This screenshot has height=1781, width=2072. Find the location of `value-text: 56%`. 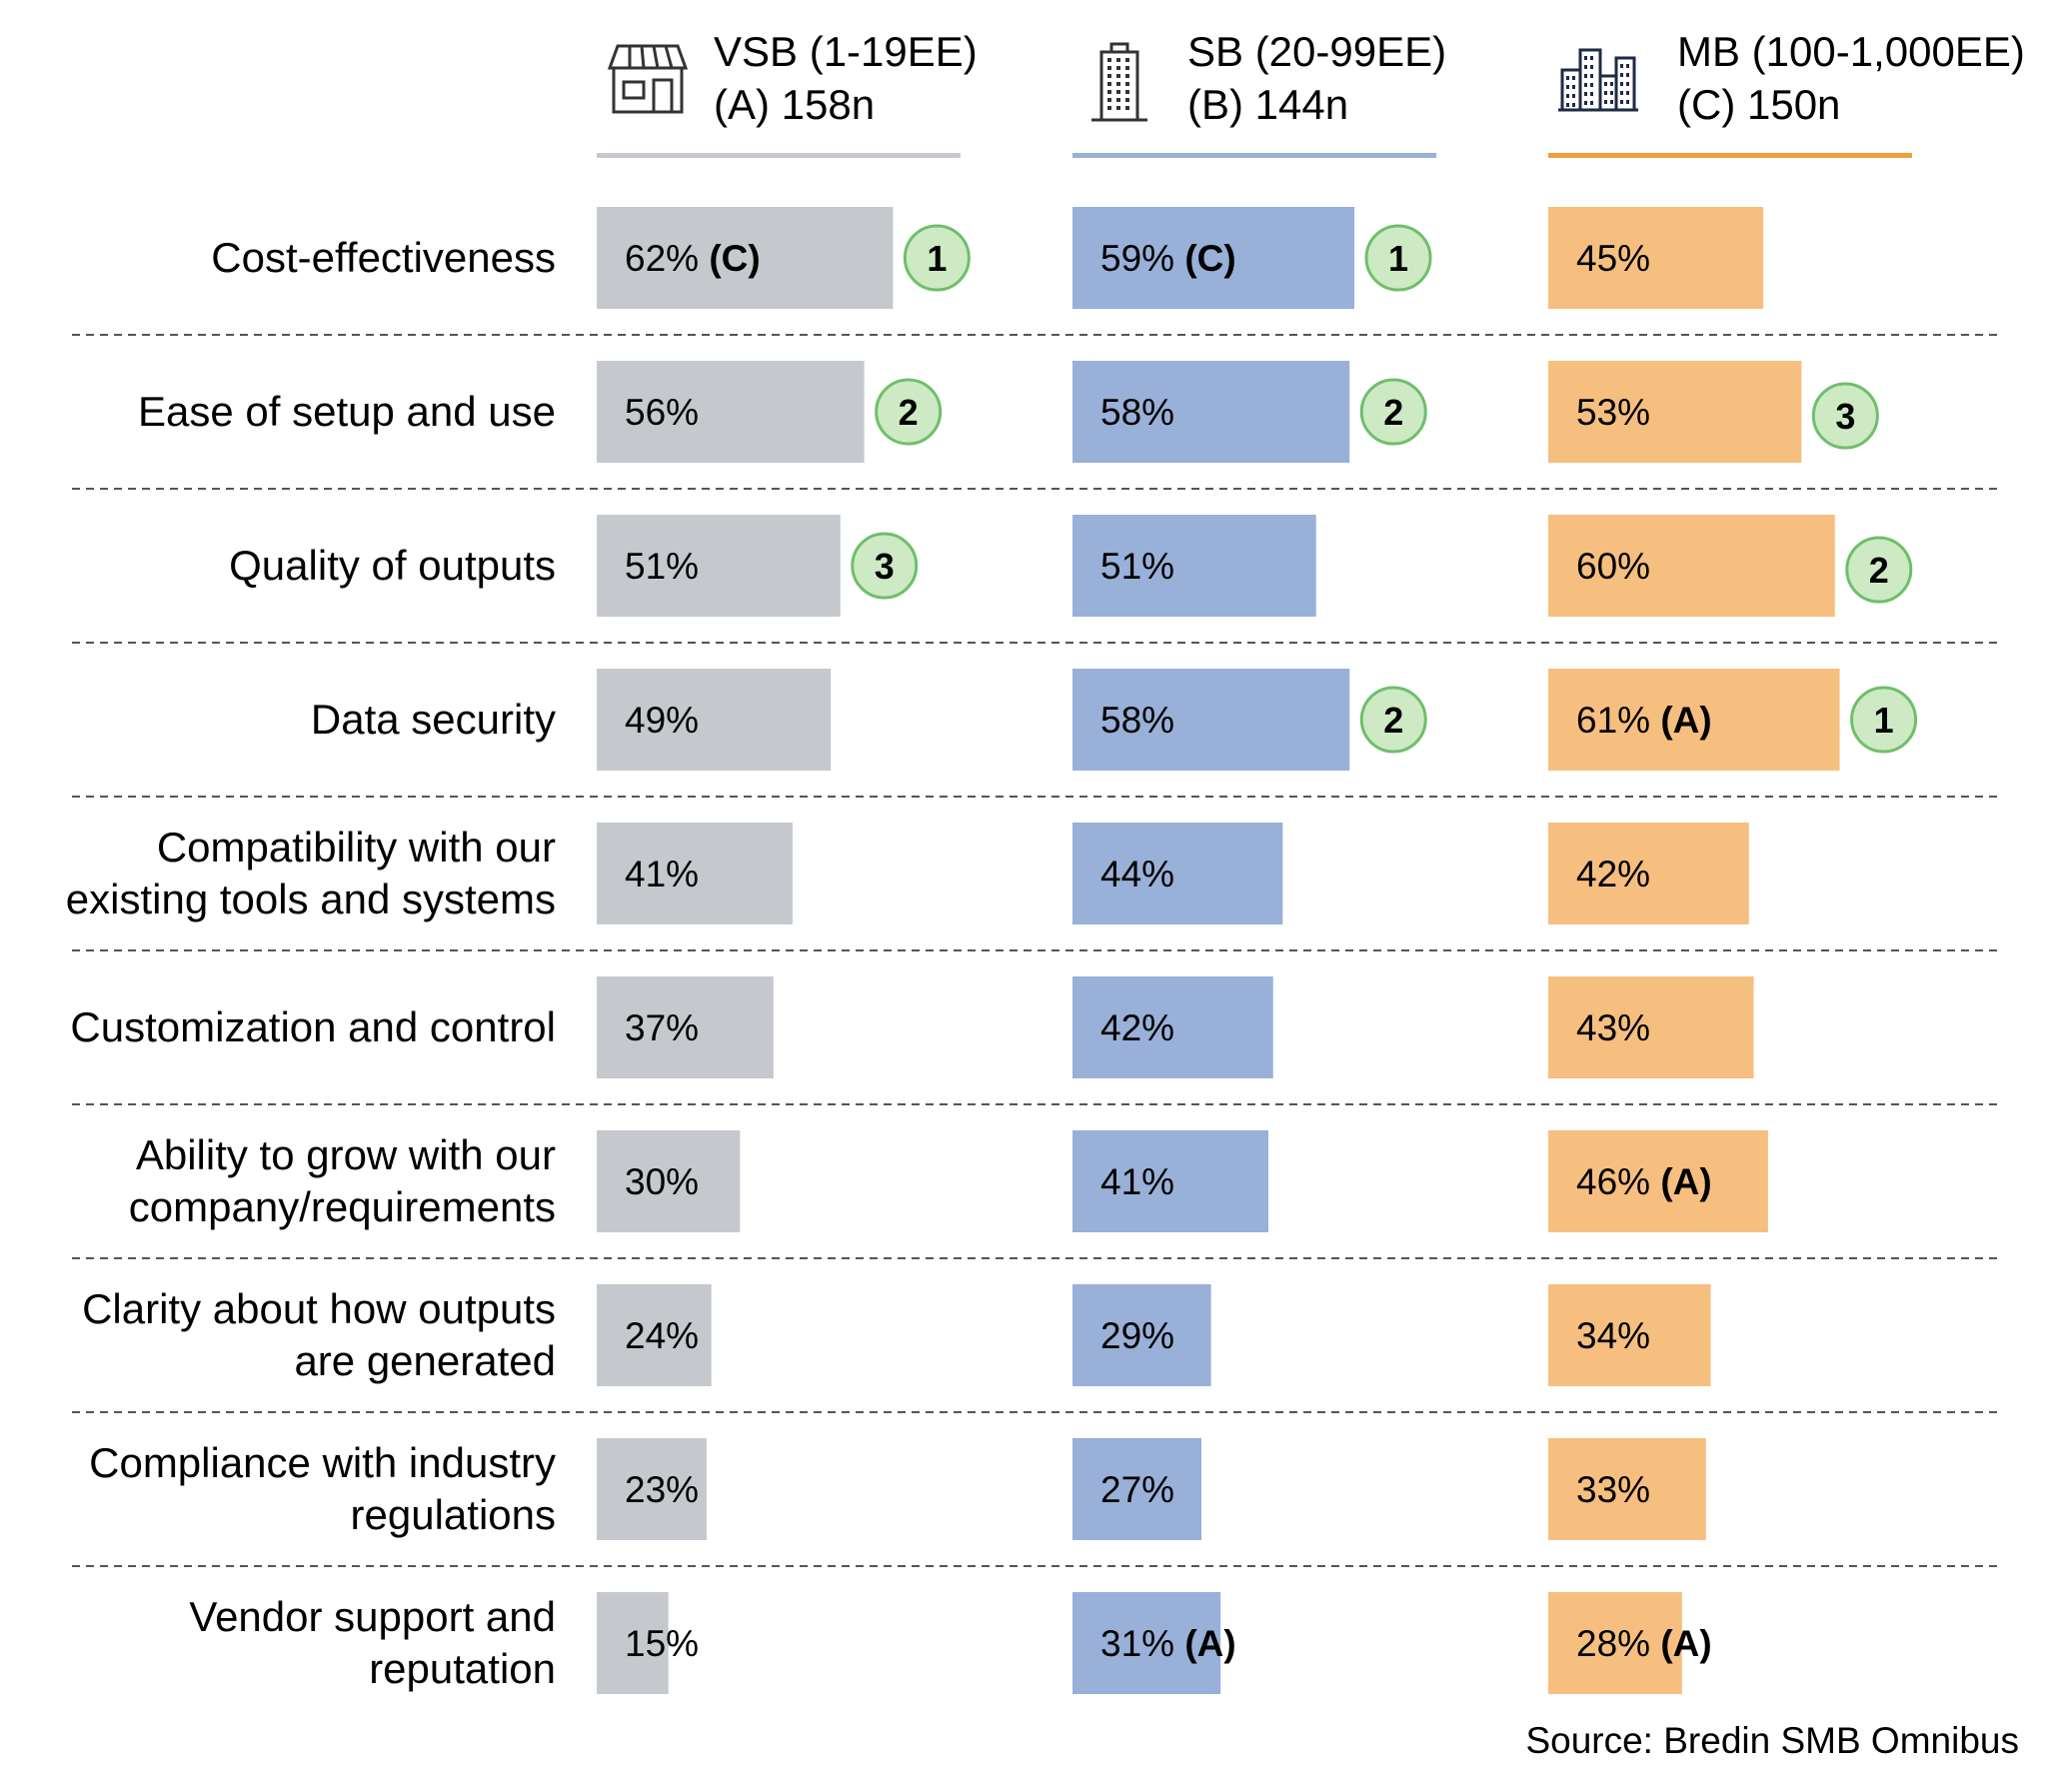

value-text: 56% is located at coordinates (662, 412).